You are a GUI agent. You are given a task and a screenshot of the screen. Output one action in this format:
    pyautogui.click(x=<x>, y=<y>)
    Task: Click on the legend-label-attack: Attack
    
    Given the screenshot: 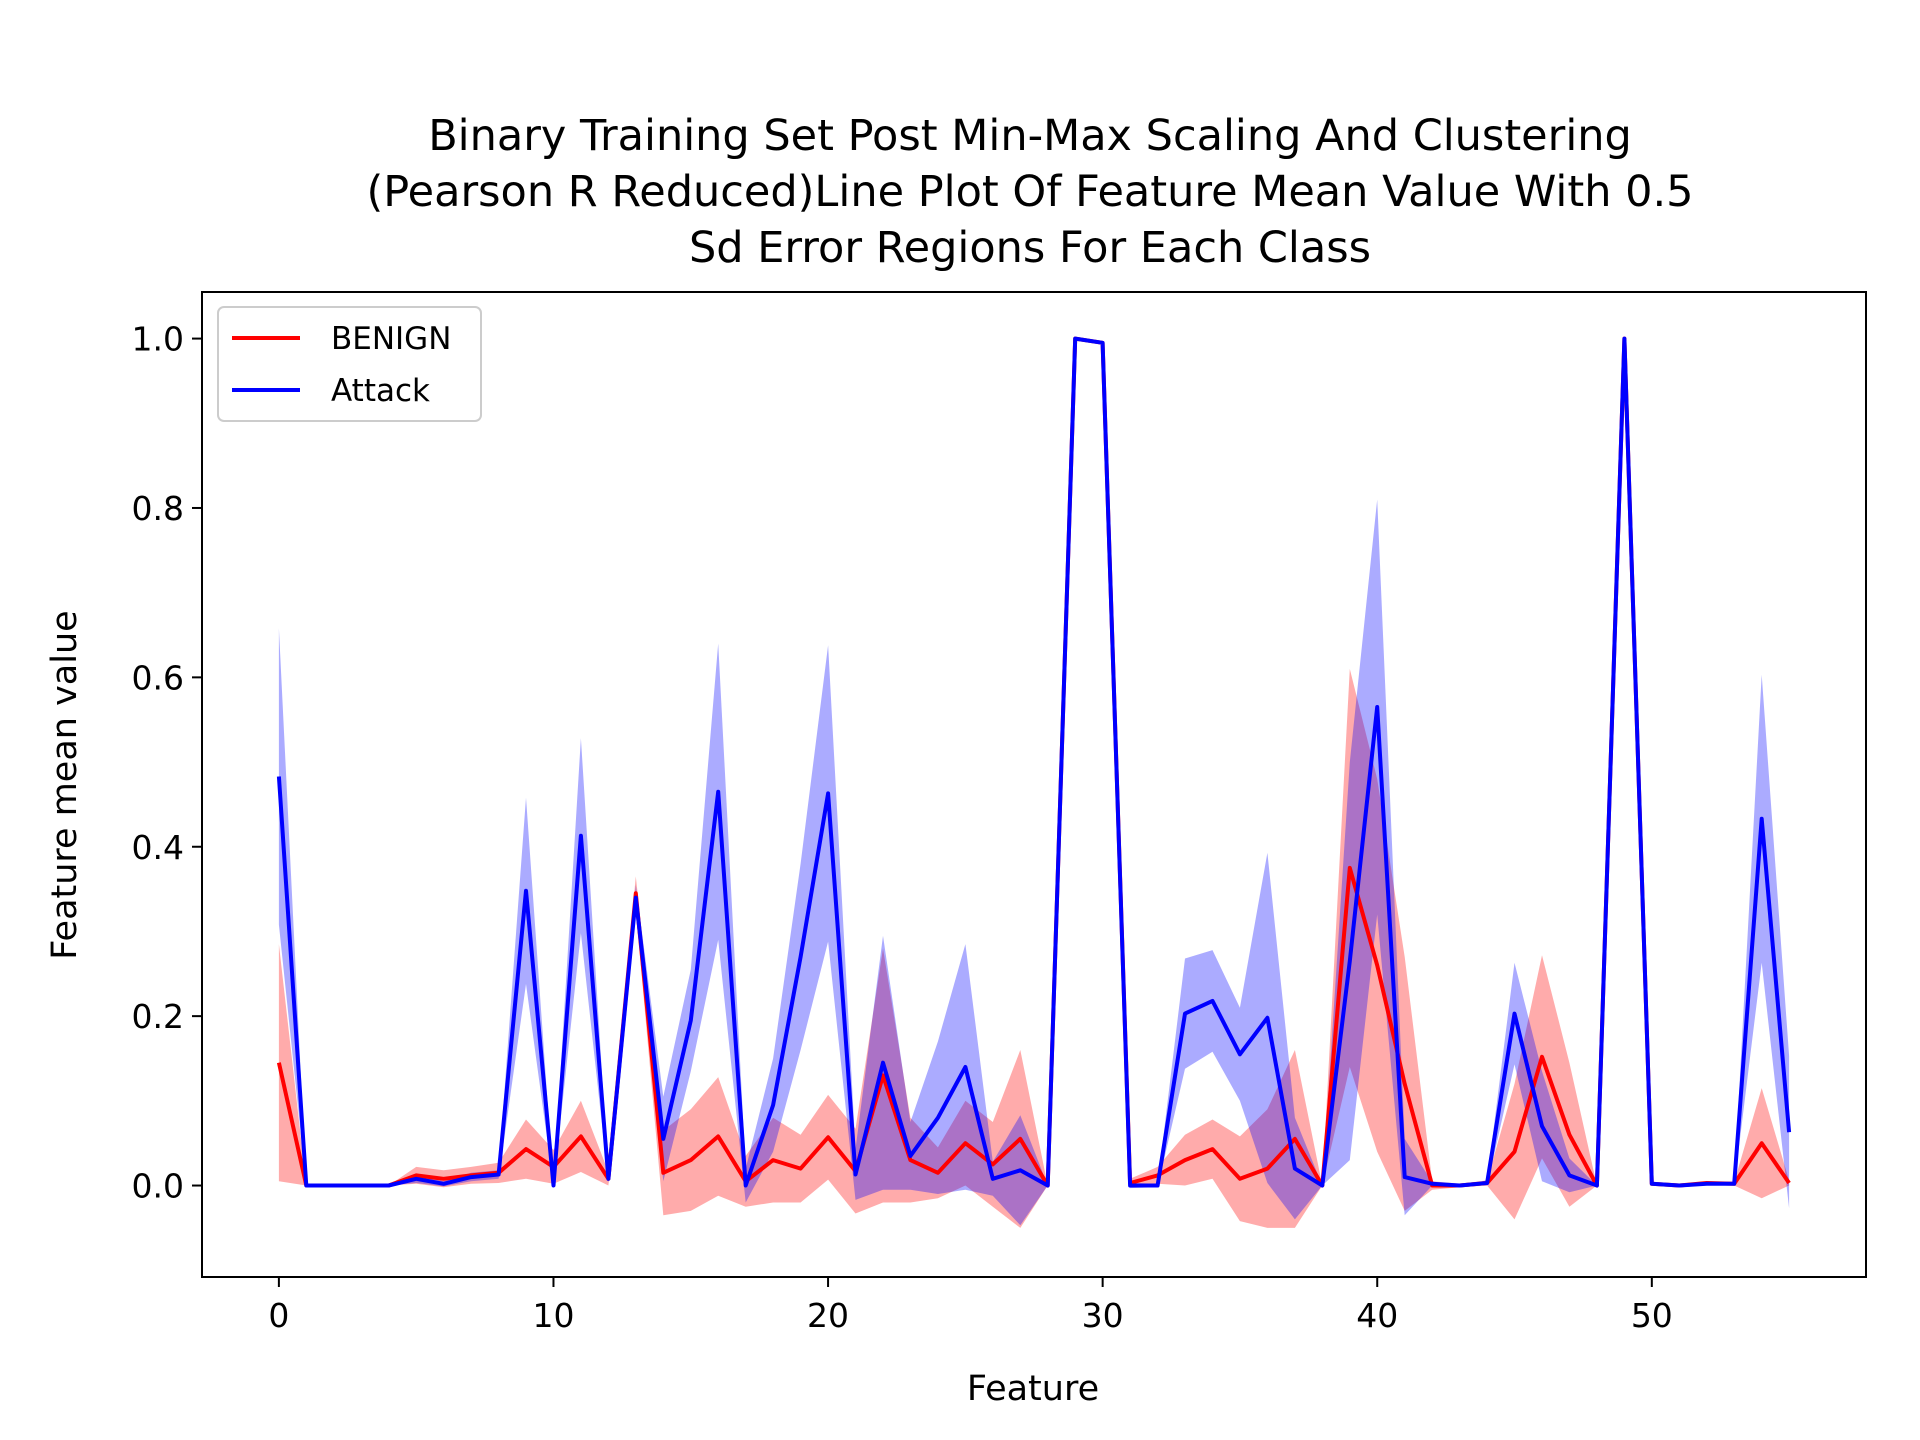 What is the action you would take?
    pyautogui.click(x=380, y=391)
    